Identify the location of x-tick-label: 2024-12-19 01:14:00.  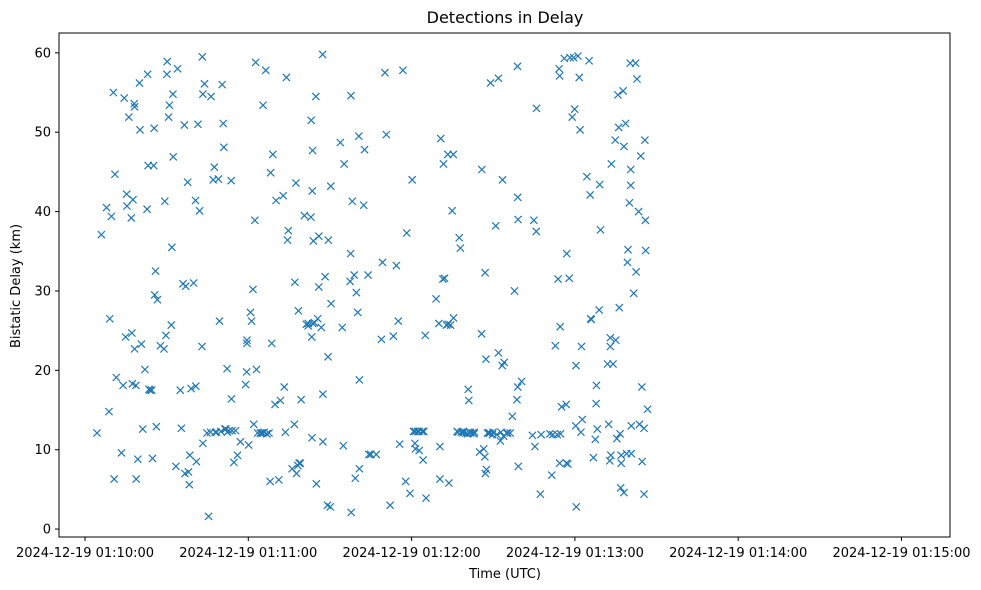
(738, 553).